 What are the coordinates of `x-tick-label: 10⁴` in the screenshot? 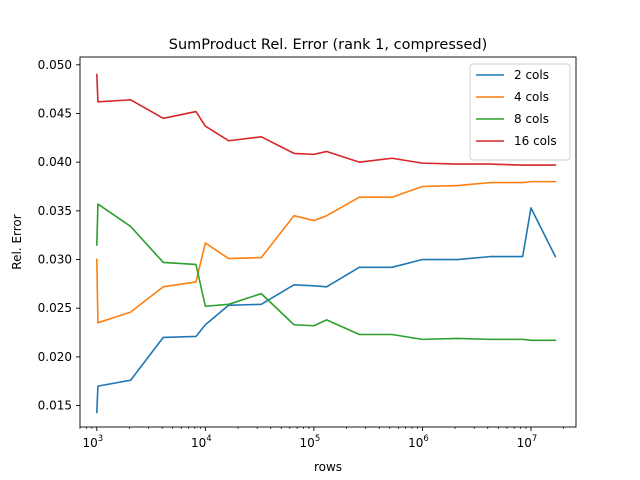 It's located at (201, 442).